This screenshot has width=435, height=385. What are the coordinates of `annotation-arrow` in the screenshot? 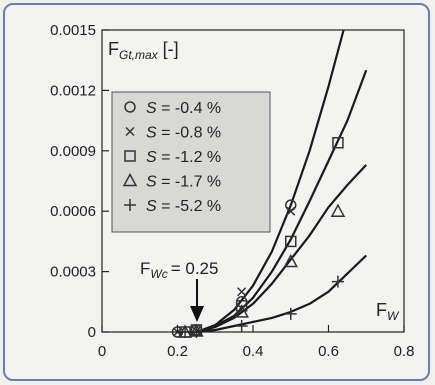 It's located at (197, 300).